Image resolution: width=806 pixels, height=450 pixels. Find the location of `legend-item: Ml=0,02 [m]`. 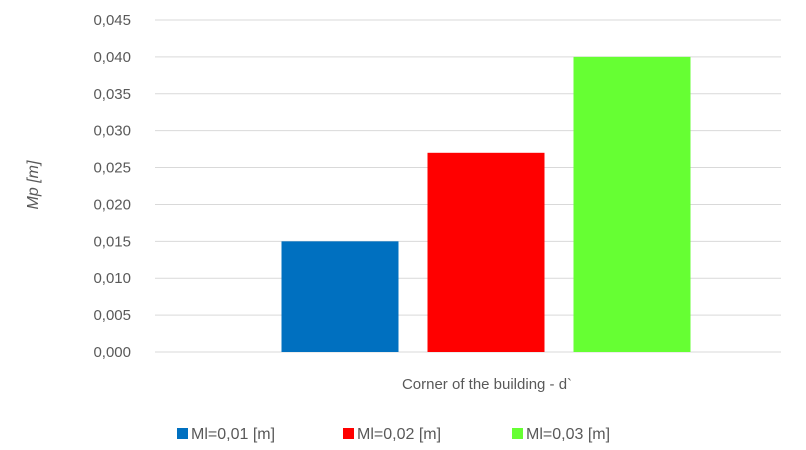

legend-item: Ml=0,02 [m] is located at coordinates (392, 434).